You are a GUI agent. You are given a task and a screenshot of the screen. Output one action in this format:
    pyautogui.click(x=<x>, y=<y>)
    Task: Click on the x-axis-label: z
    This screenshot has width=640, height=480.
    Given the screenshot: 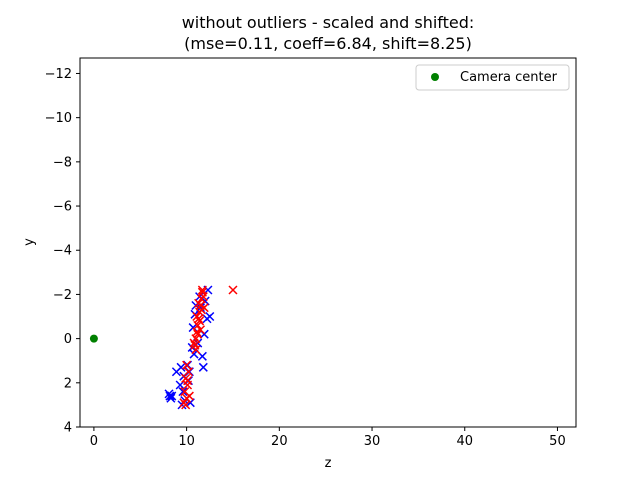 What is the action you would take?
    pyautogui.click(x=328, y=463)
    